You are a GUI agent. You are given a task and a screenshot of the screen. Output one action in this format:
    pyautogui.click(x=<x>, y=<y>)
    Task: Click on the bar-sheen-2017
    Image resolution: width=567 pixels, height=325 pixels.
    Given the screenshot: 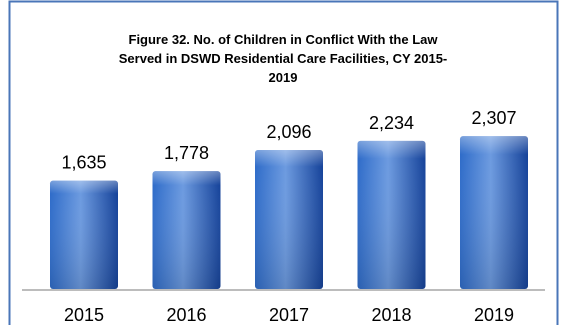 What is the action you would take?
    pyautogui.click(x=289, y=219)
    